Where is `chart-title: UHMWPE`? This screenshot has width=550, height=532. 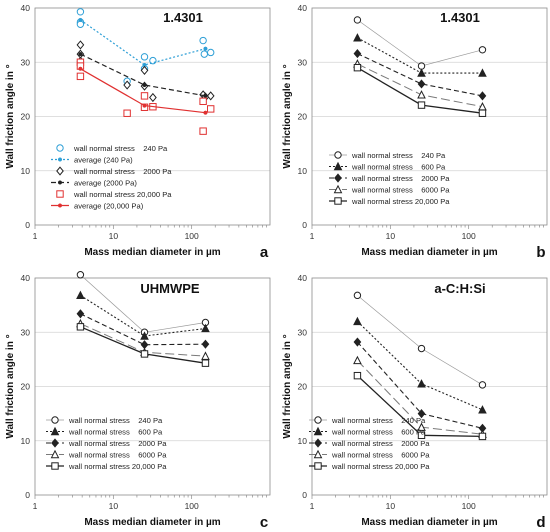 chart-title: UHMWPE is located at coordinates (170, 288).